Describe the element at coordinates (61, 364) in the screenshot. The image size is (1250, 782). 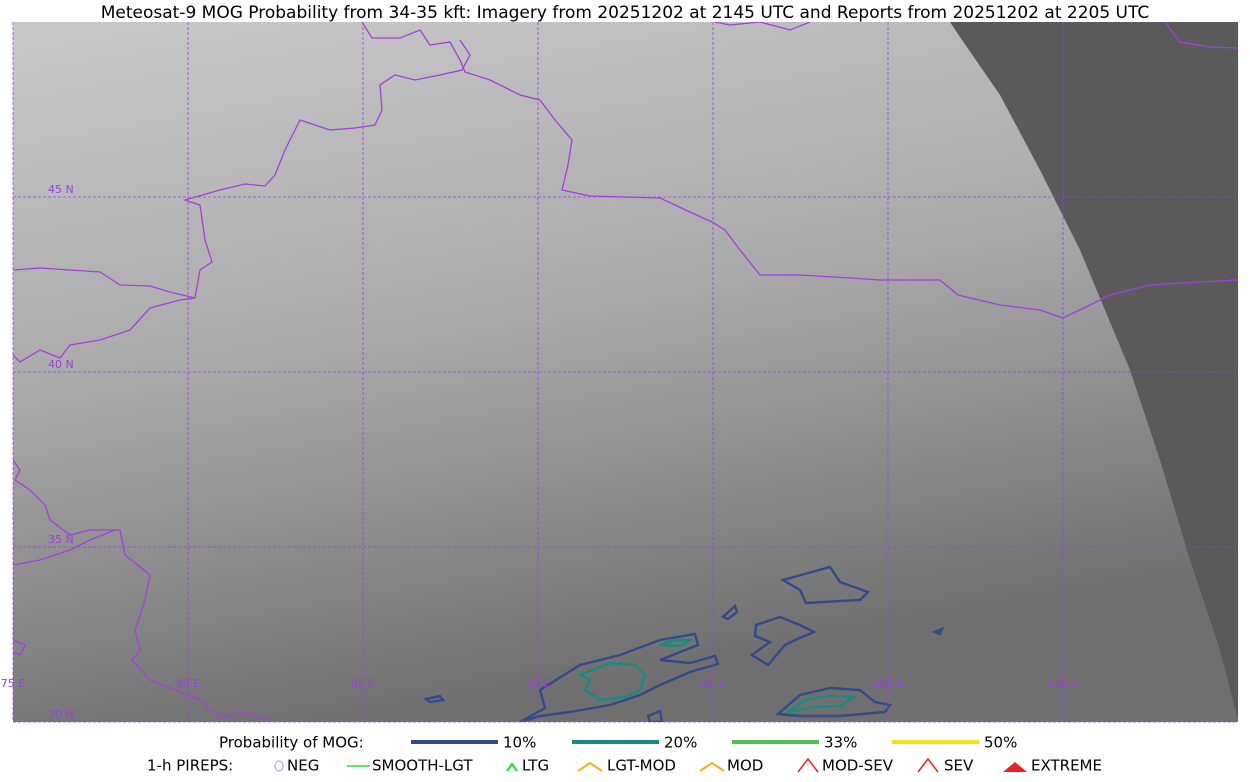
I see `lat-label: 40 N` at that location.